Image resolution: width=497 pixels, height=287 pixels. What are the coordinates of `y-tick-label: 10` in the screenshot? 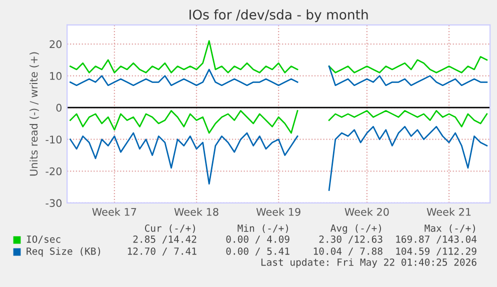 It's located at (56, 76).